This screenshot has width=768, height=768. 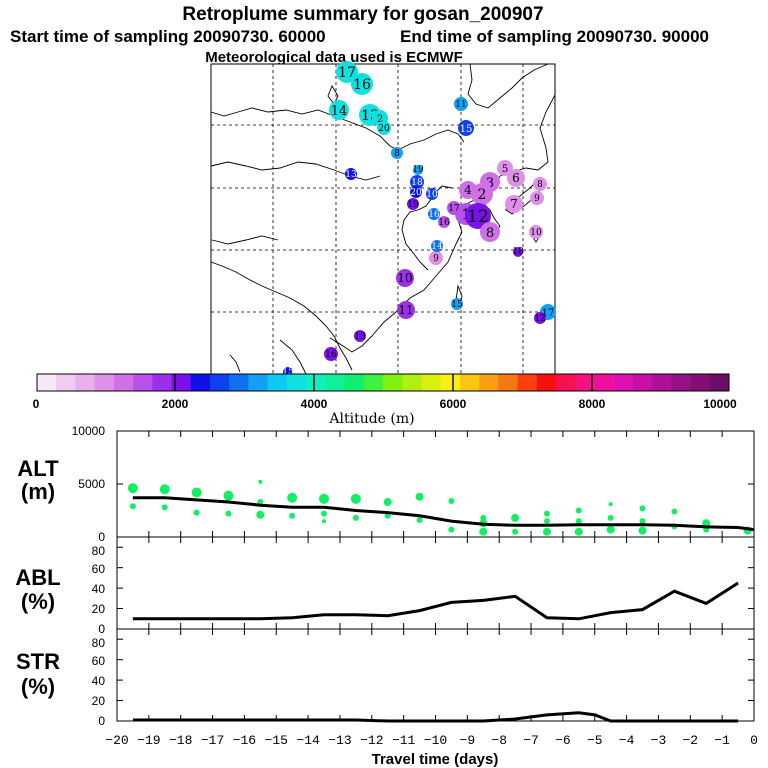 I want to click on str-line, so click(x=435, y=717).